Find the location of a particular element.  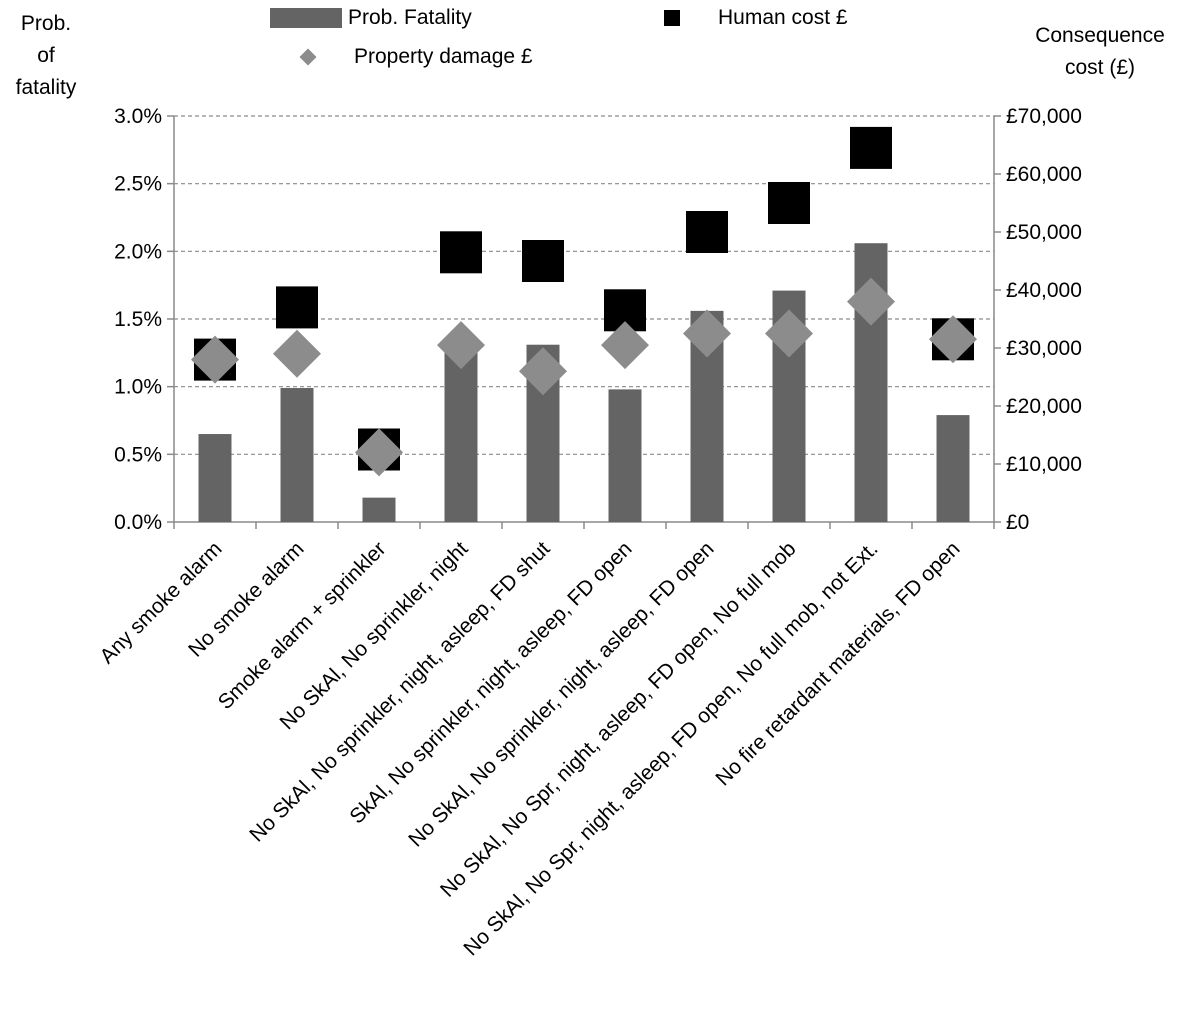

y-right-tick-label: £0 is located at coordinates (1017, 522).